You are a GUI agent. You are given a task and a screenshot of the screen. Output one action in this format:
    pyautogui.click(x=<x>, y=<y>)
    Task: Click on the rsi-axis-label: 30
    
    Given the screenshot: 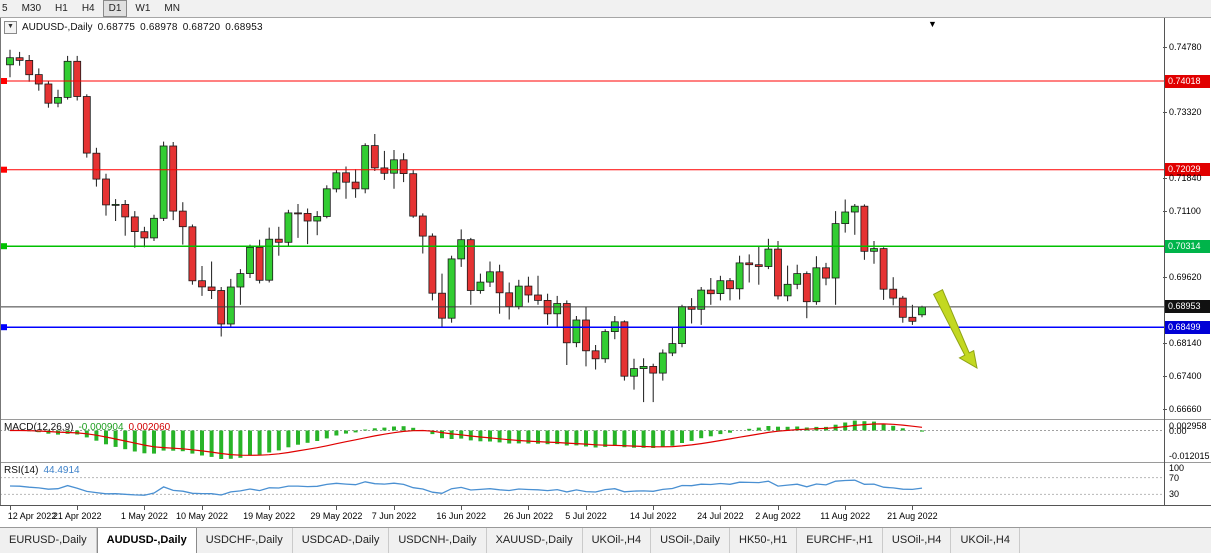 What is the action you would take?
    pyautogui.click(x=1174, y=494)
    